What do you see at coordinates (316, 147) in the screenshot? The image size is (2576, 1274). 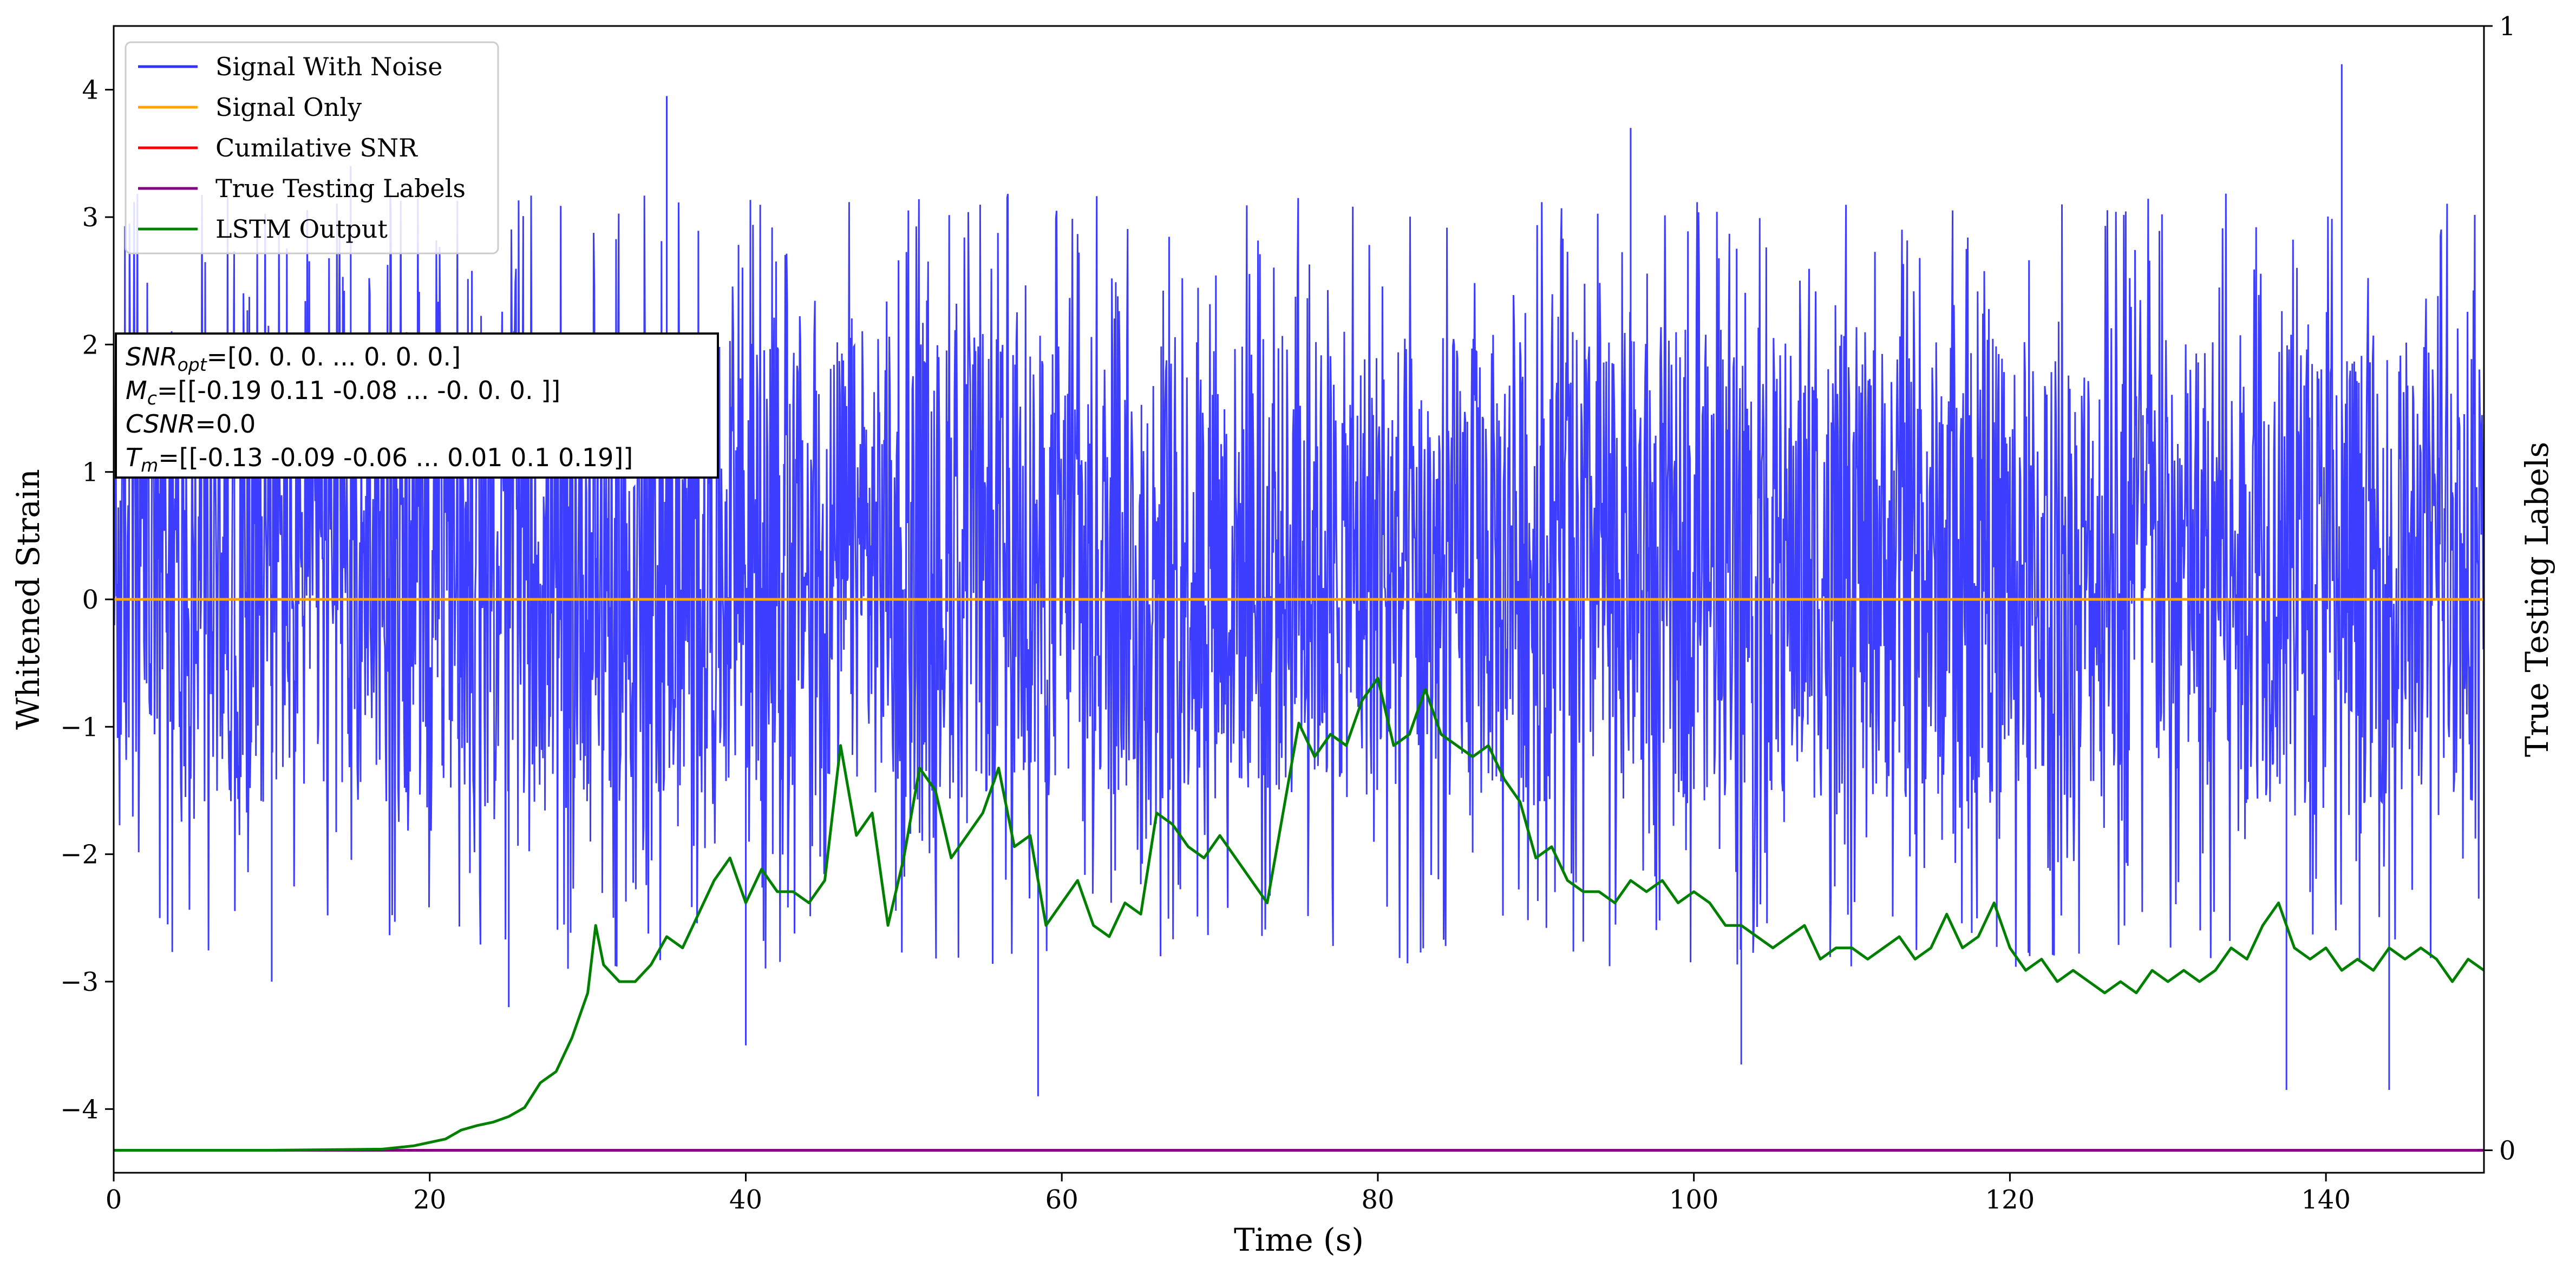 I see `legend-label: Cumilative SNR` at bounding box center [316, 147].